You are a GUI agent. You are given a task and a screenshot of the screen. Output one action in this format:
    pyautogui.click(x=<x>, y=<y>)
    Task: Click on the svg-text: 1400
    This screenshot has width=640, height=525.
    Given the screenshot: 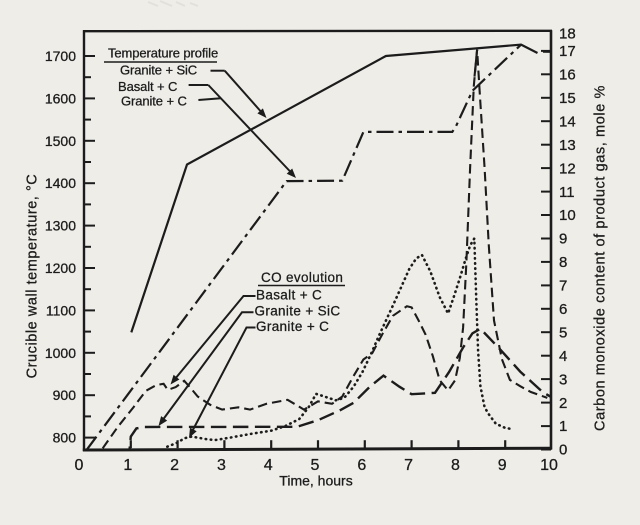 What is the action you would take?
    pyautogui.click(x=60, y=183)
    